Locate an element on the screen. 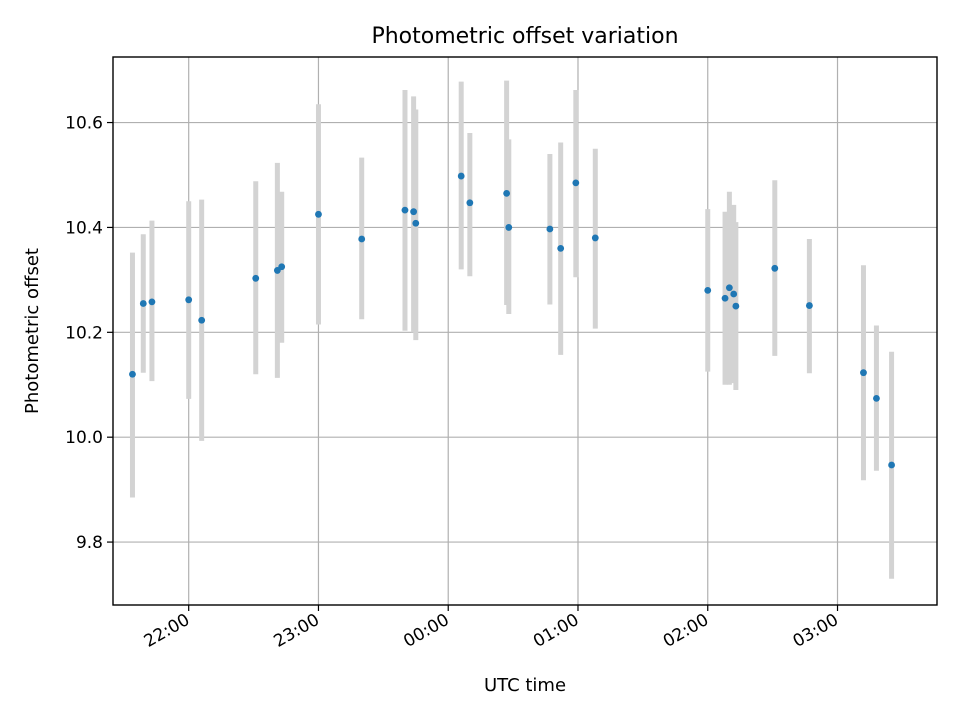 Image resolution: width=960 pixels, height=720 pixels. x-tick-label: 22:00 is located at coordinates (167, 631).